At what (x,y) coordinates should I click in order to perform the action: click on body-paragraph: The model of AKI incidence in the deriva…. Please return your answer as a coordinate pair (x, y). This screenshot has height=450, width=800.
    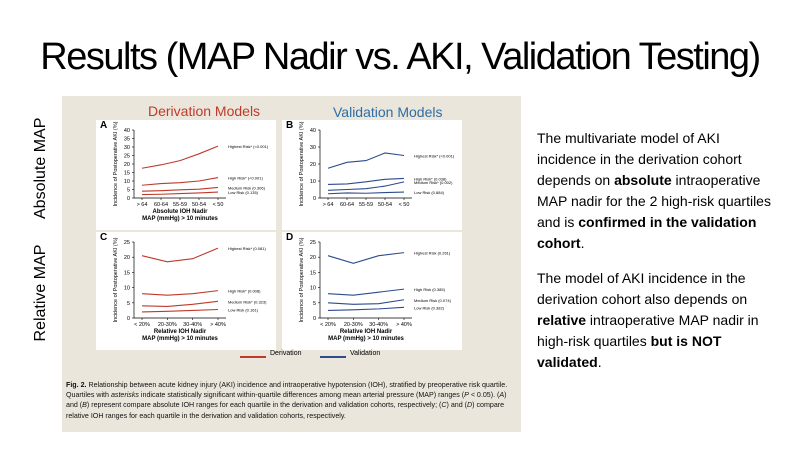
    Looking at the image, I should click on (659, 320).